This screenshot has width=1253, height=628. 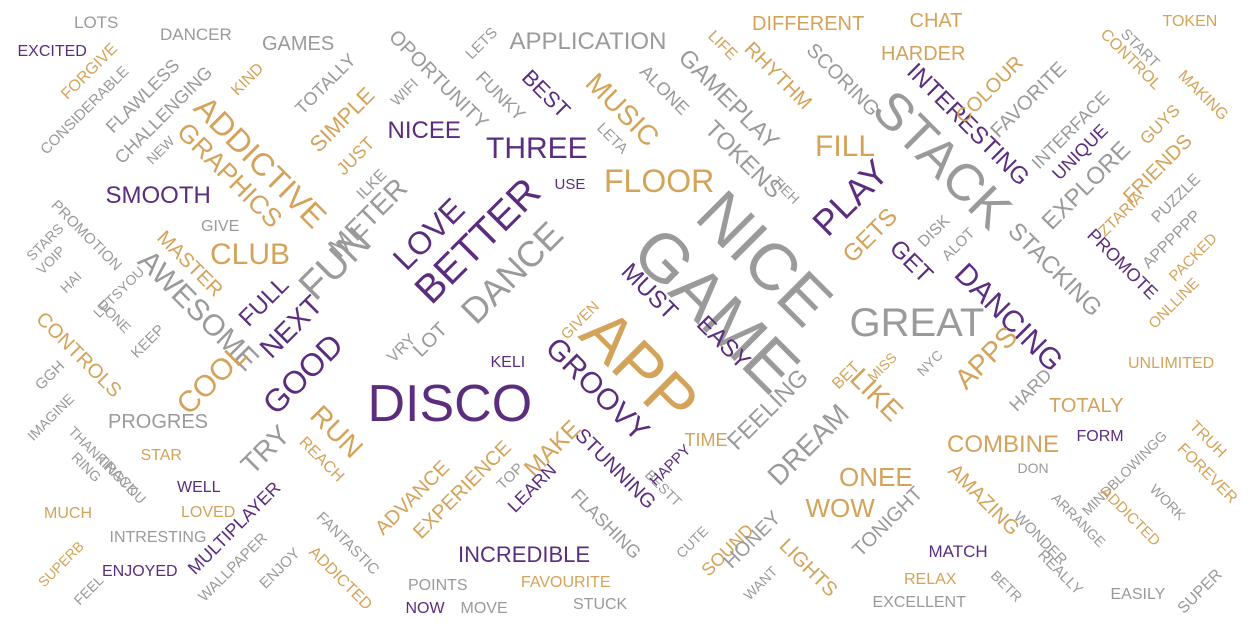 What do you see at coordinates (52, 51) in the screenshot?
I see `word-excited-2: EXCITED` at bounding box center [52, 51].